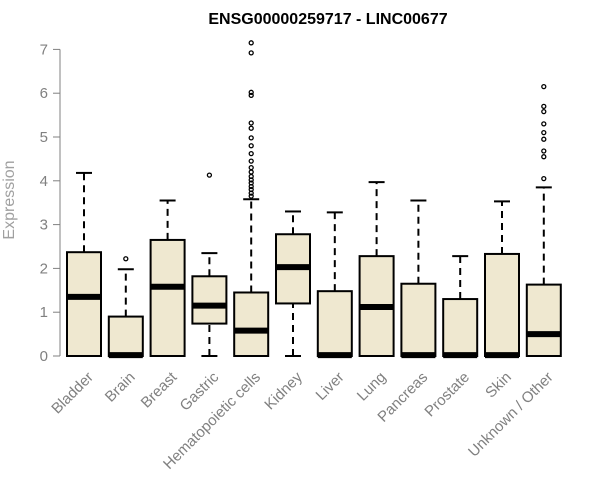  Describe the element at coordinates (50, 203) in the screenshot. I see `y-axis: 0 1 2 3 4 5 6 7` at that location.